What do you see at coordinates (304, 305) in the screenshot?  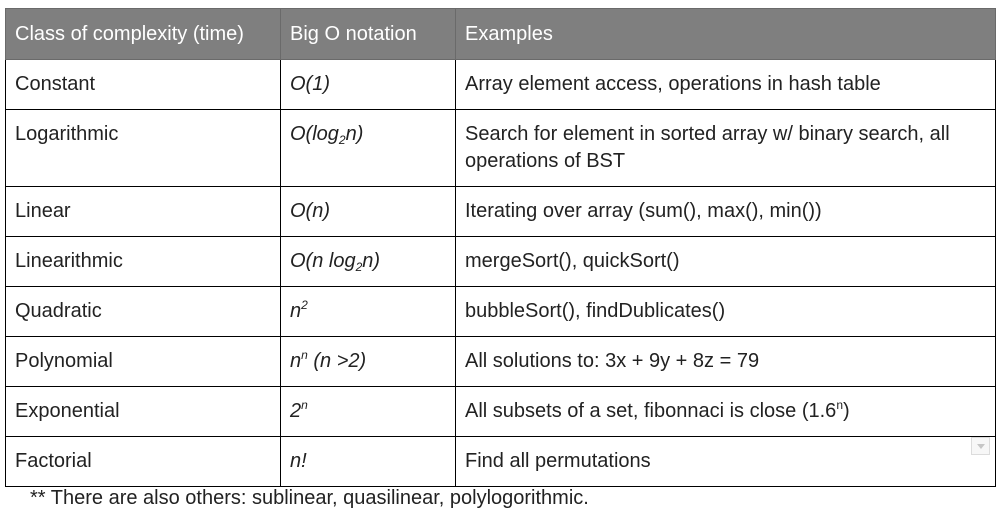 I see `notation-superscript: 2` at bounding box center [304, 305].